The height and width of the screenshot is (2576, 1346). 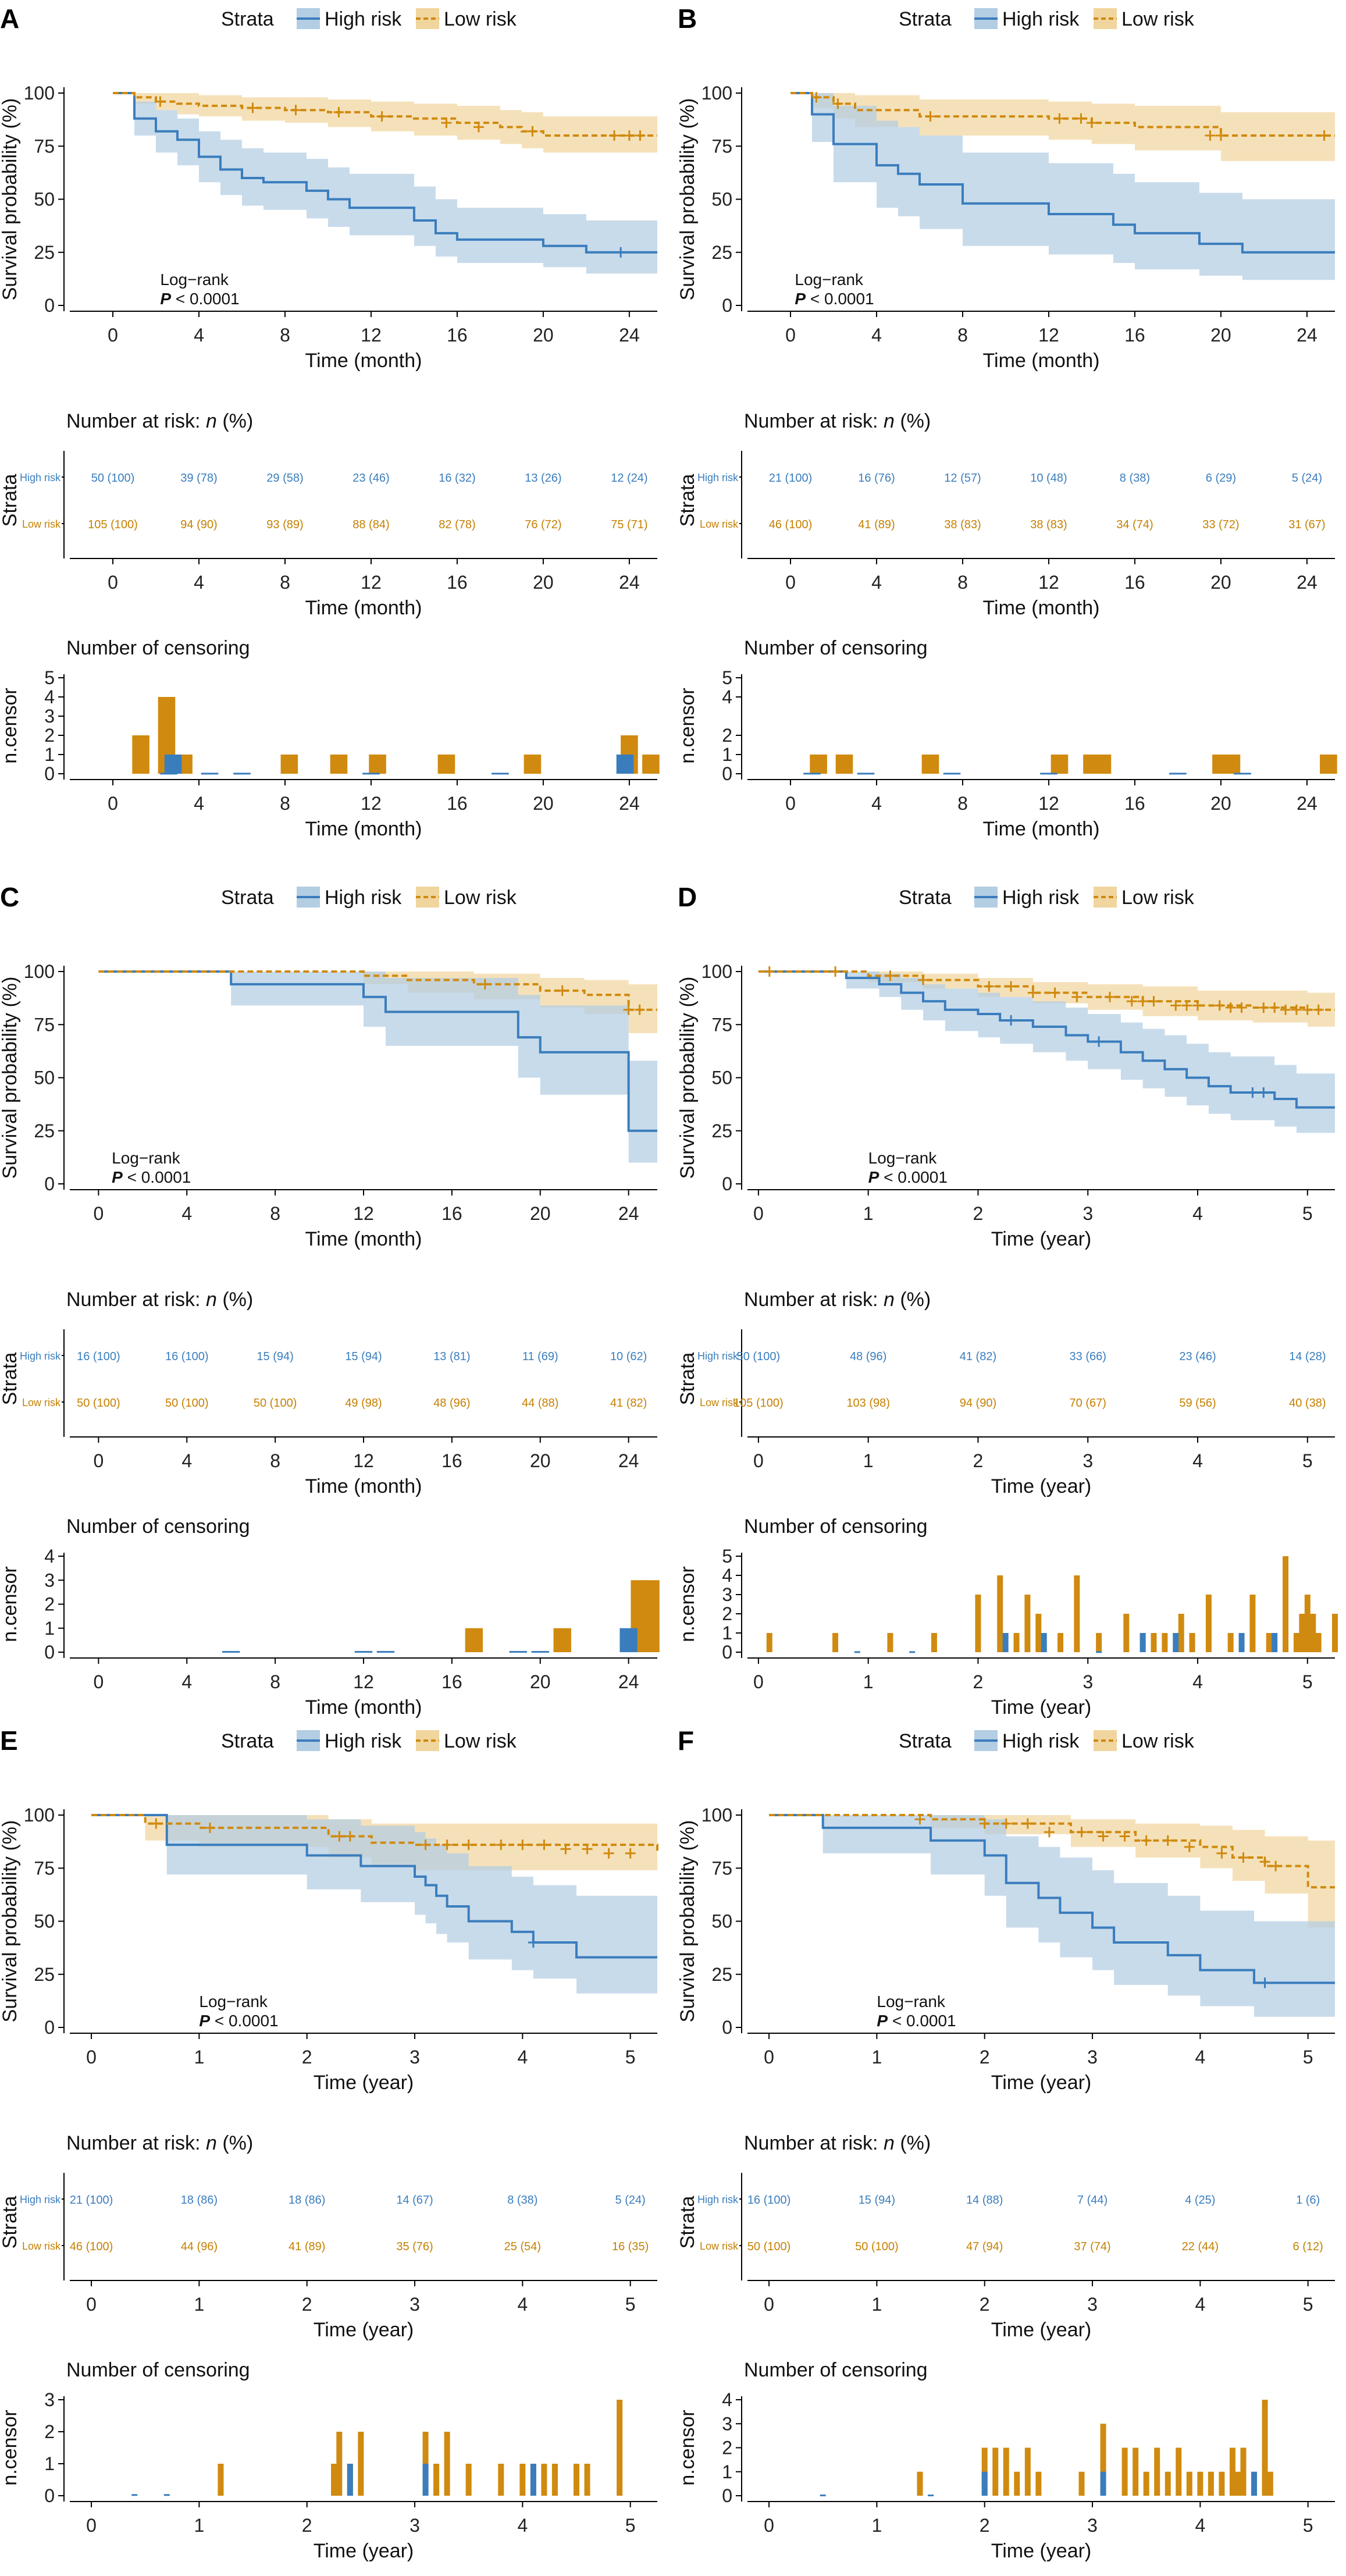 What do you see at coordinates (1308, 2246) in the screenshot?
I see `risk-cell-low: 6 (12)` at bounding box center [1308, 2246].